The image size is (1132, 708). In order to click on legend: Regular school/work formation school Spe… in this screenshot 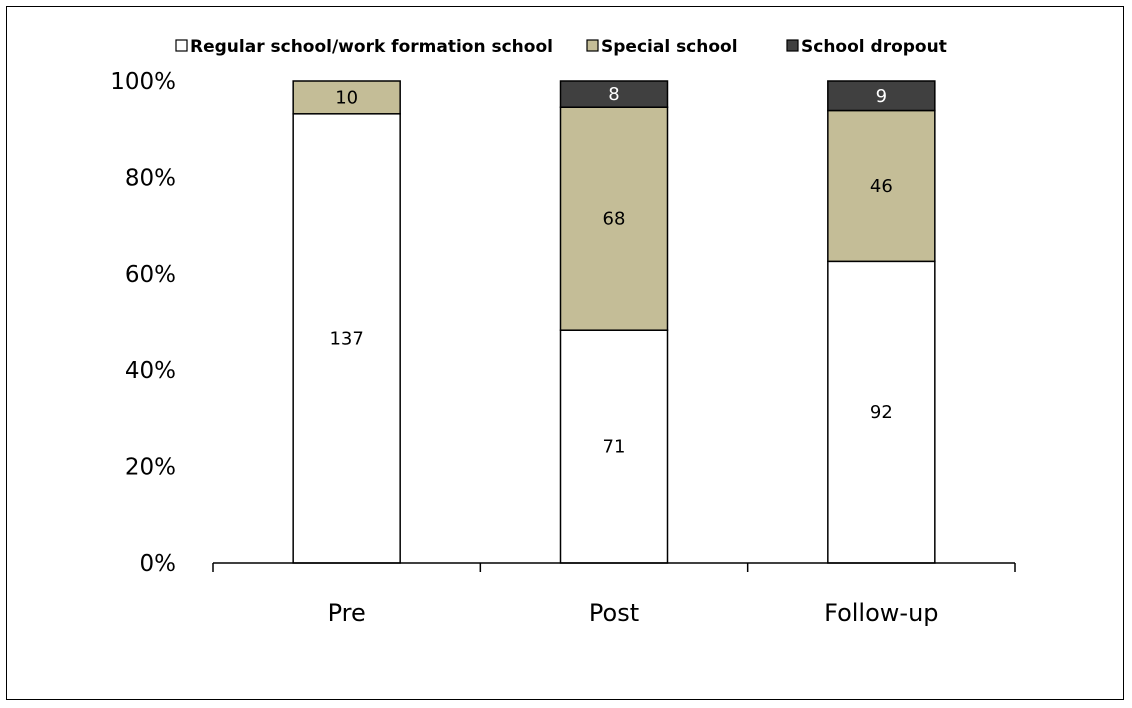, I will do `click(561, 47)`.